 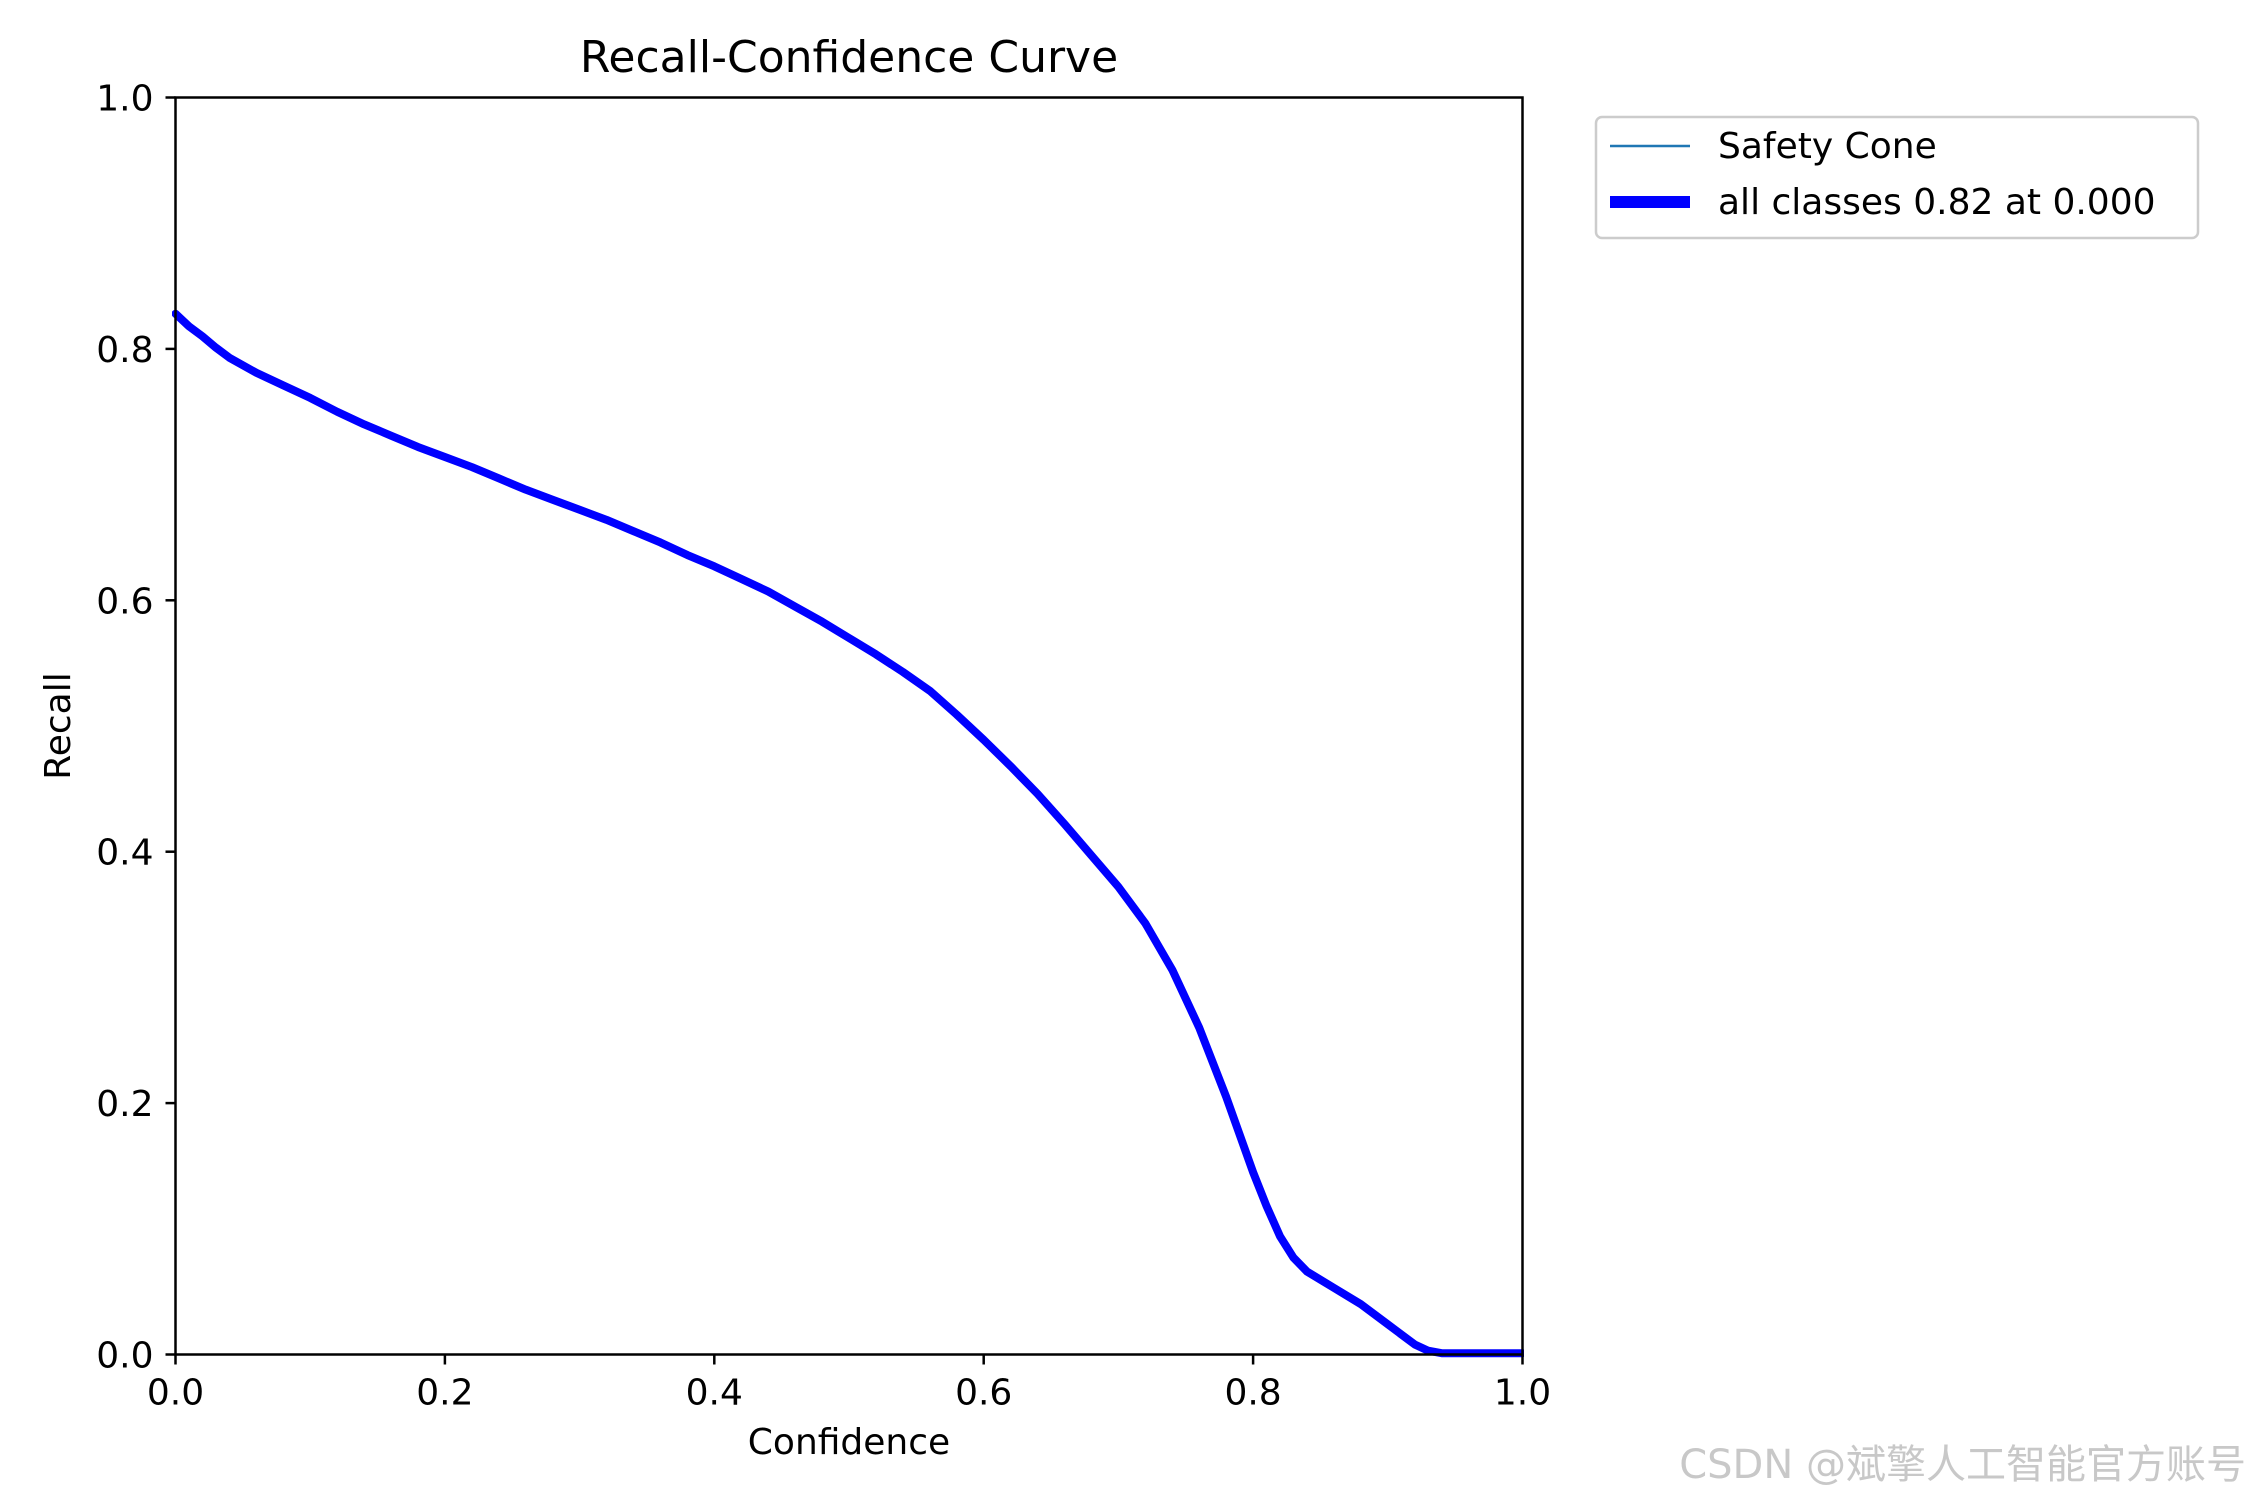 I want to click on x-tick-label: 0.0, so click(x=175, y=1393).